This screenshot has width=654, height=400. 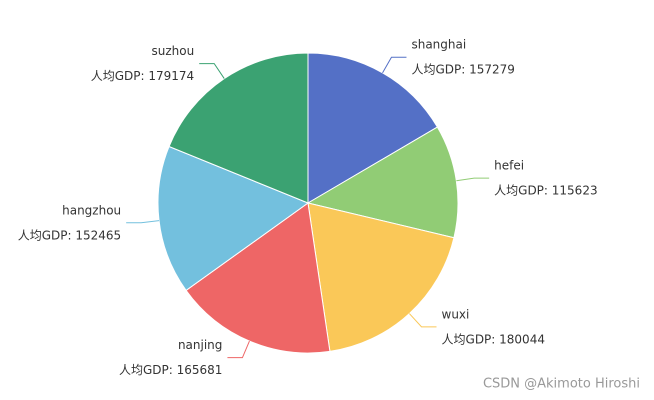 I want to click on slice-label: hefei, so click(x=509, y=166).